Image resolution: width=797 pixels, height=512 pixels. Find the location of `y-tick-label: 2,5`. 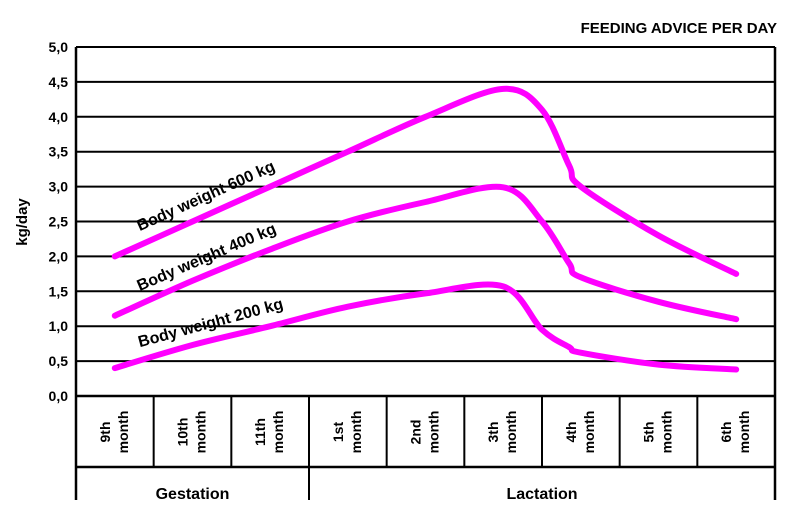

y-tick-label: 2,5 is located at coordinates (59, 222).